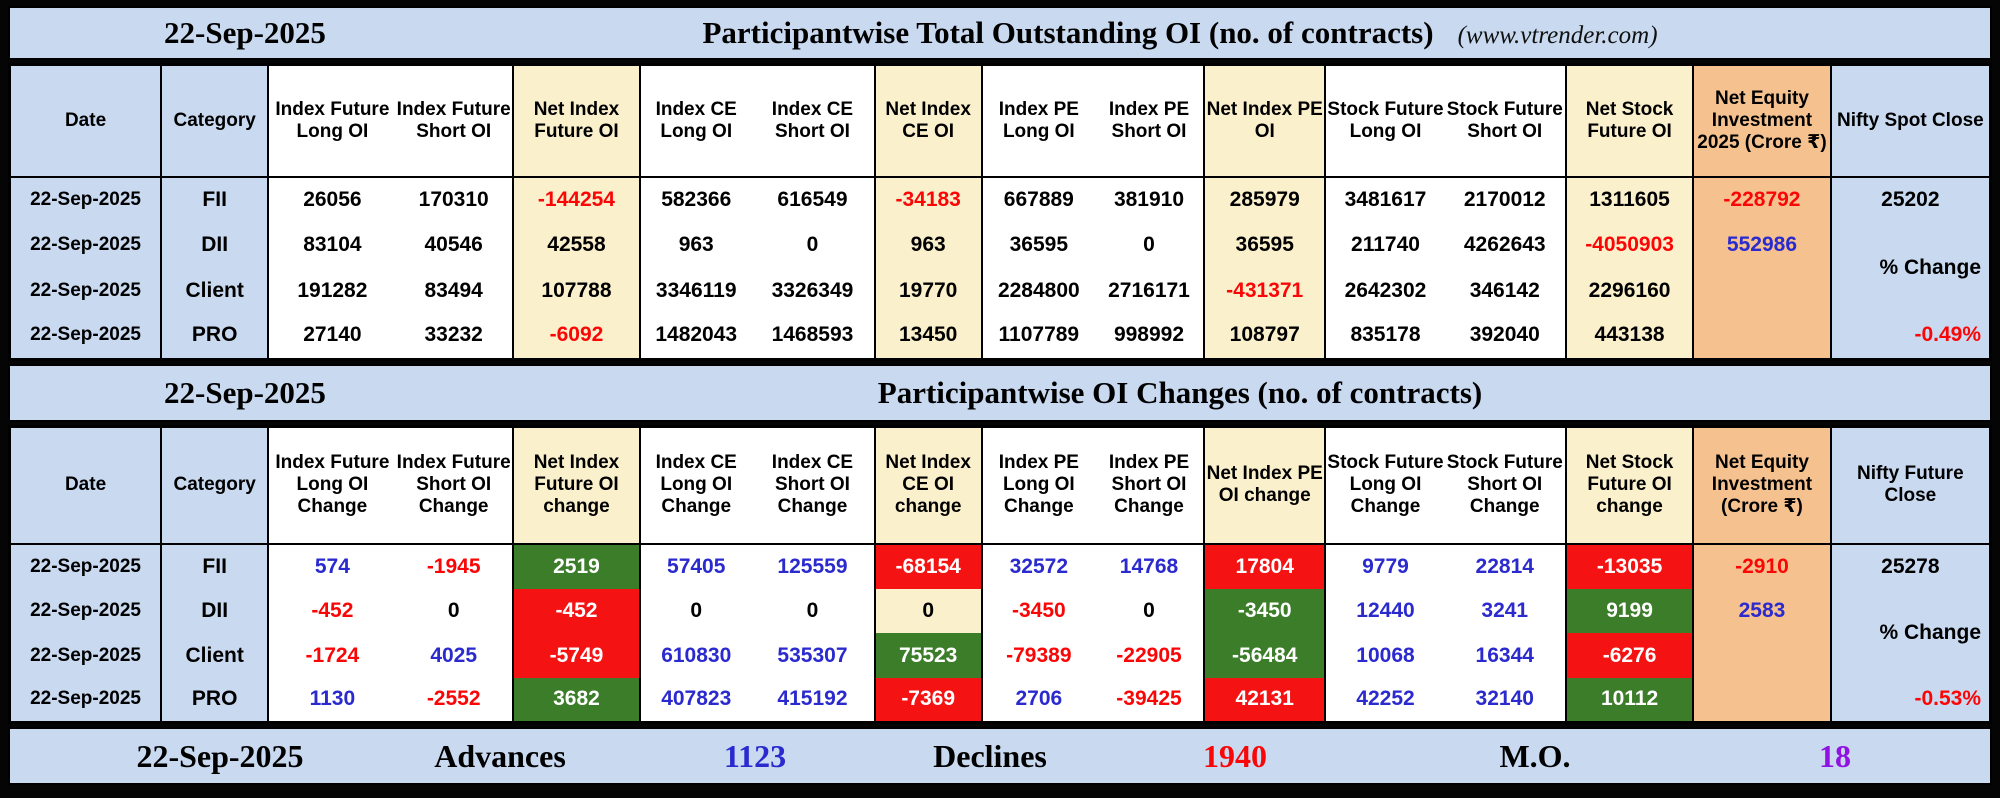 The height and width of the screenshot is (798, 2000). Describe the element at coordinates (1505, 290) in the screenshot. I see `value-cell: 346142` at that location.